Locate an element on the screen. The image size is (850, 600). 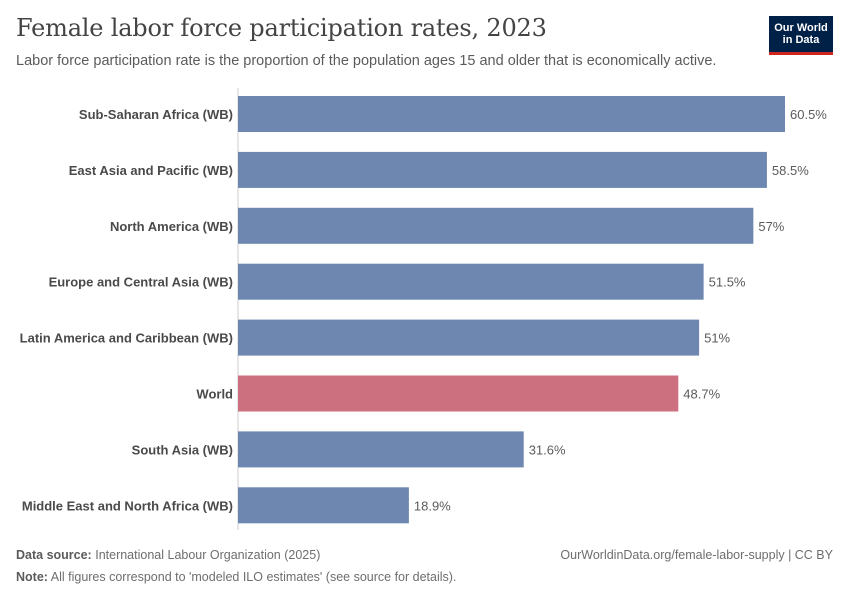
category-label-6: South Asia (WB) is located at coordinates (182, 449).